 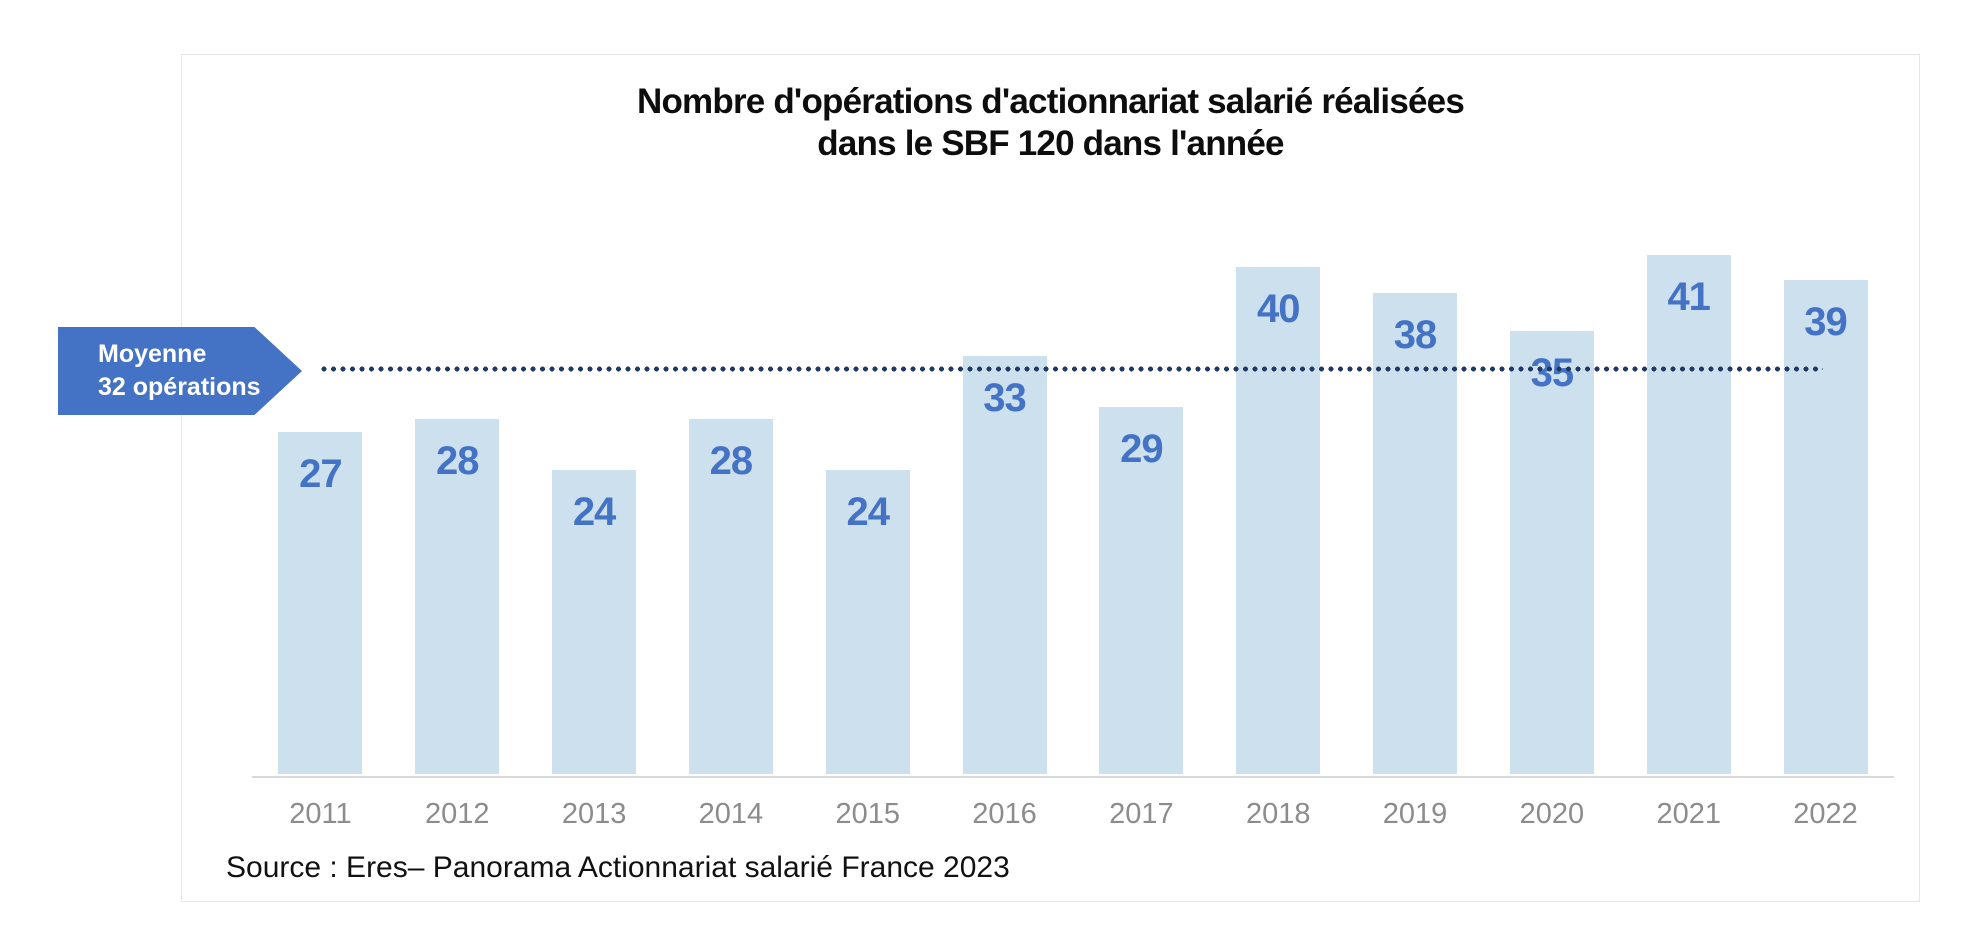 I want to click on x-axis-label: 2014, so click(x=731, y=814).